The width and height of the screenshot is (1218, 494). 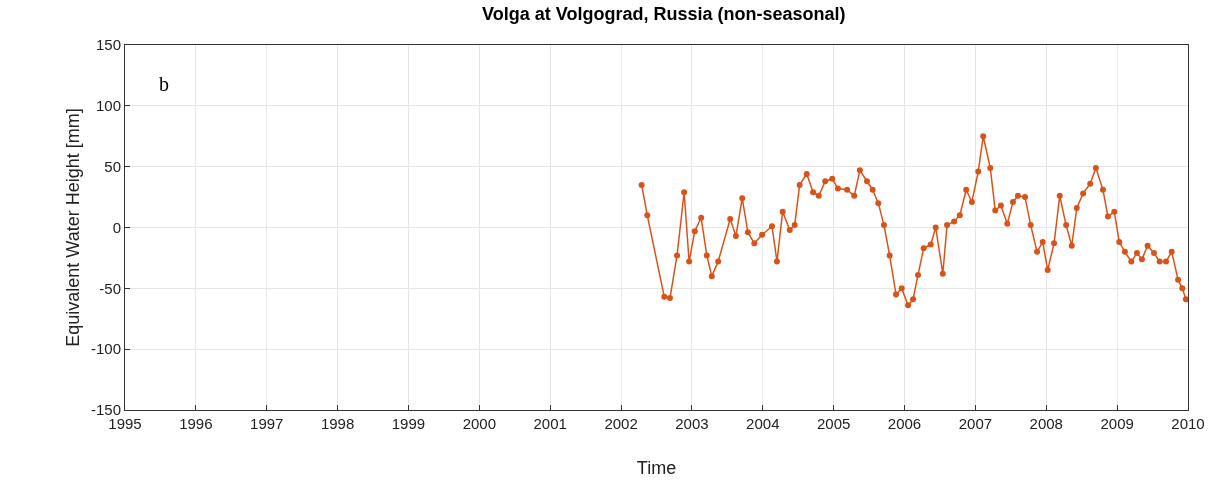 What do you see at coordinates (116, 227) in the screenshot?
I see `y-tick-label: 0` at bounding box center [116, 227].